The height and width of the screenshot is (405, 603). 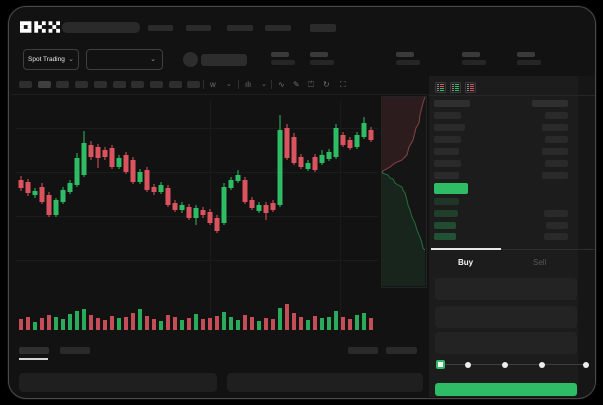 I want to click on buy-tab-indicator, so click(x=466, y=249).